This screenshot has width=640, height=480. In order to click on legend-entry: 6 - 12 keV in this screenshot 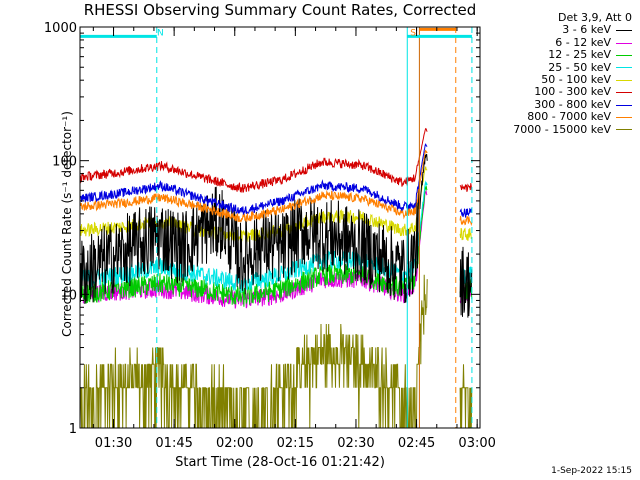, I will do `click(572, 42)`.